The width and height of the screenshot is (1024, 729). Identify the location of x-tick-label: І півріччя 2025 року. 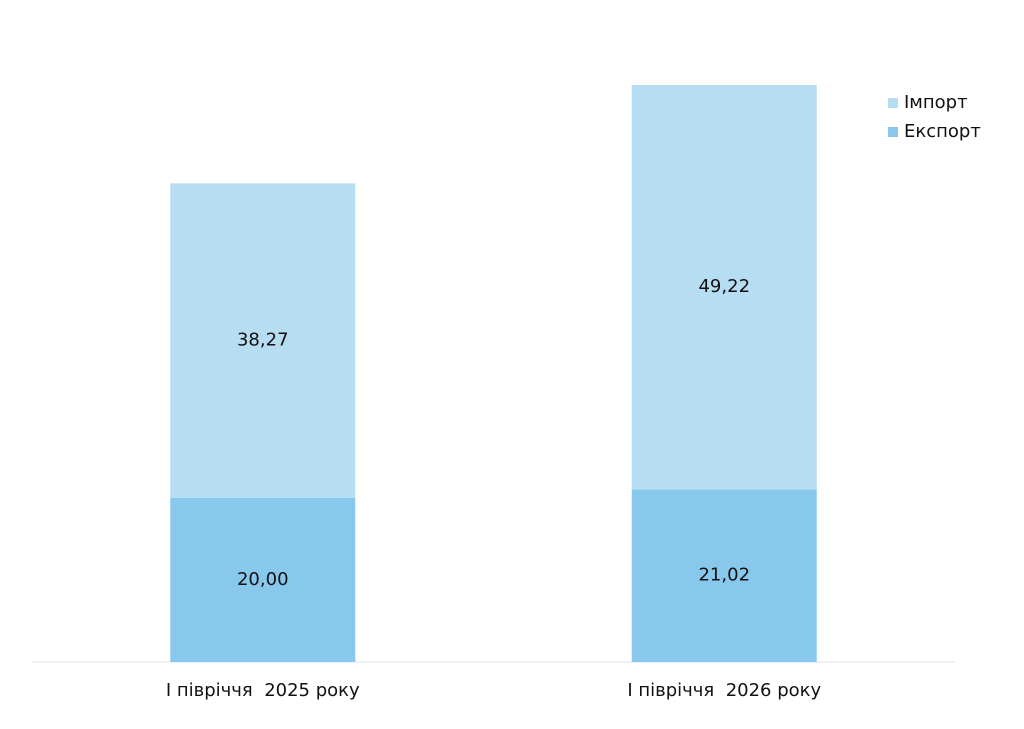
(263, 690).